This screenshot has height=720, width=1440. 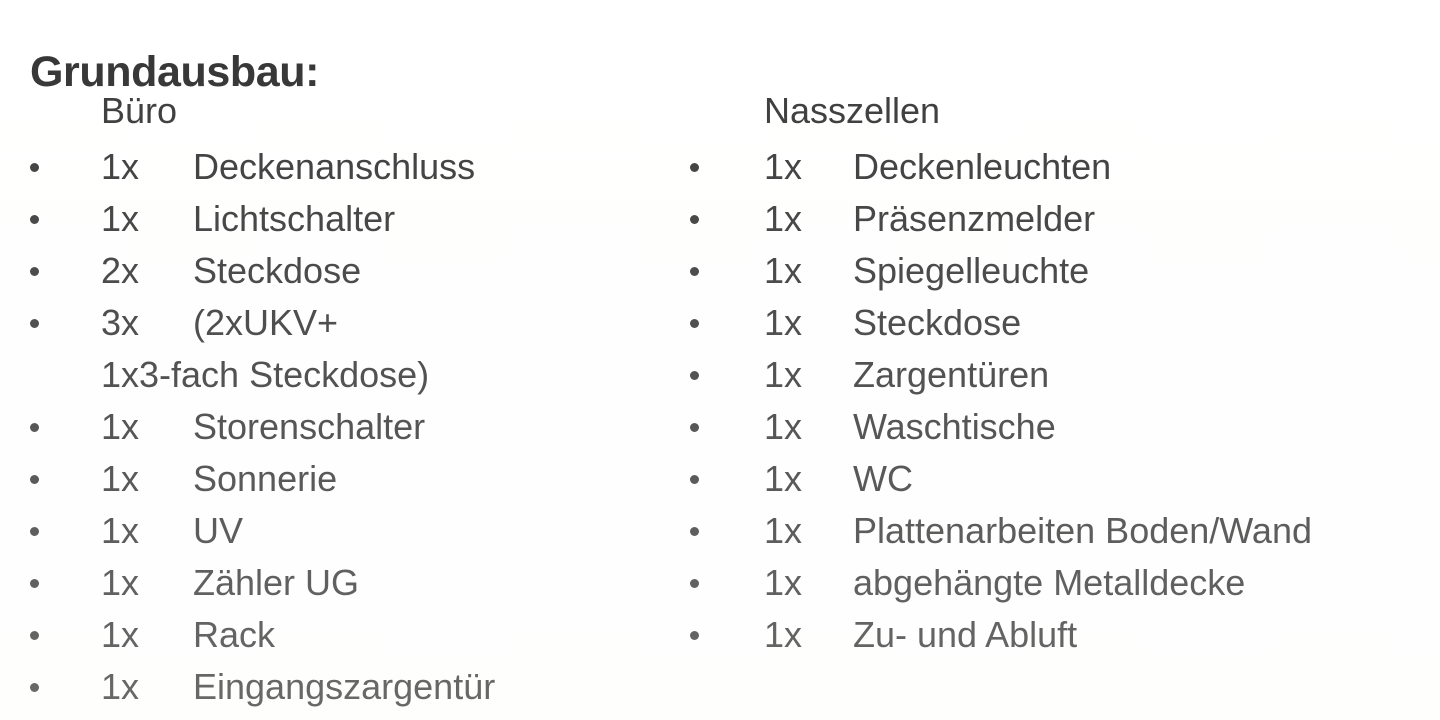 I want to click on column-heading-buero: Büro, so click(x=139, y=110).